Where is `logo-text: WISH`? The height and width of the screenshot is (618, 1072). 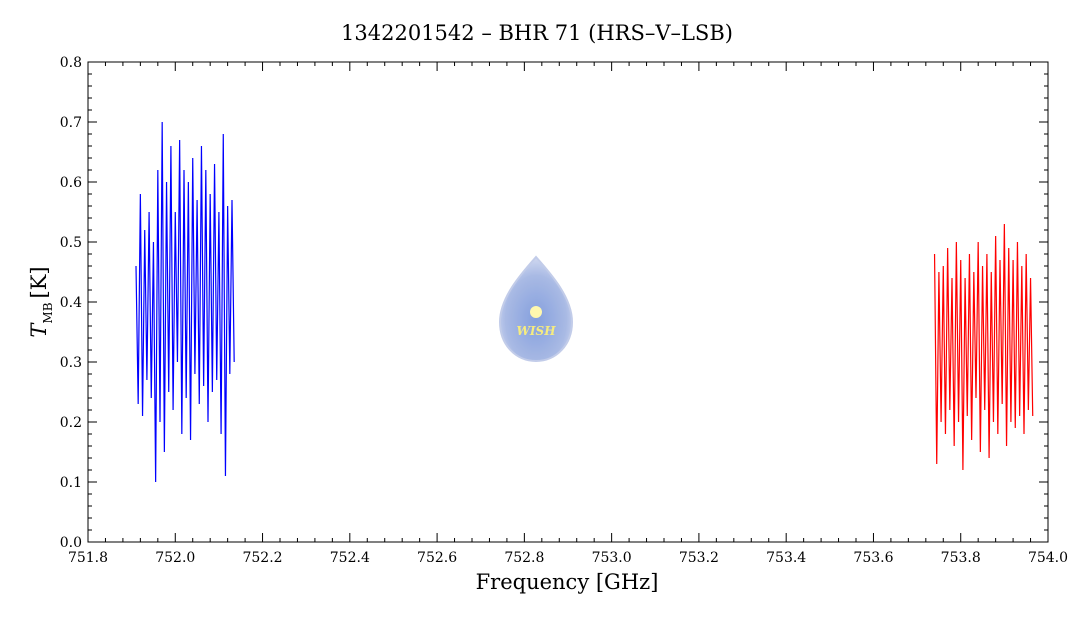
logo-text: WISH is located at coordinates (536, 331).